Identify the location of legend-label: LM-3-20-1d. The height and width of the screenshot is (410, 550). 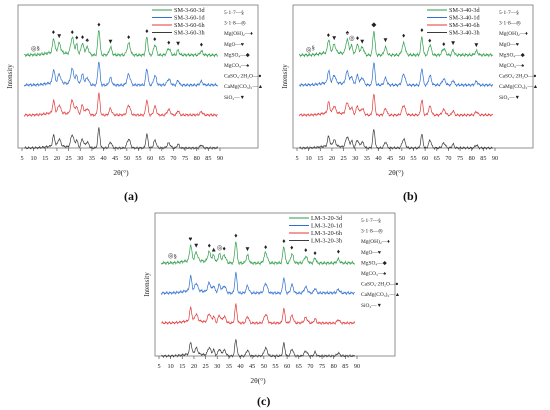
(327, 226).